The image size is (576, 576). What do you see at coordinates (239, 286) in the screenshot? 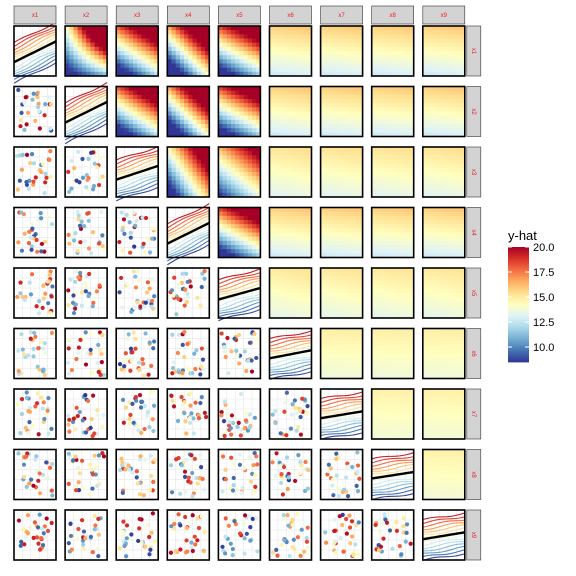
I see `ice-line` at bounding box center [239, 286].